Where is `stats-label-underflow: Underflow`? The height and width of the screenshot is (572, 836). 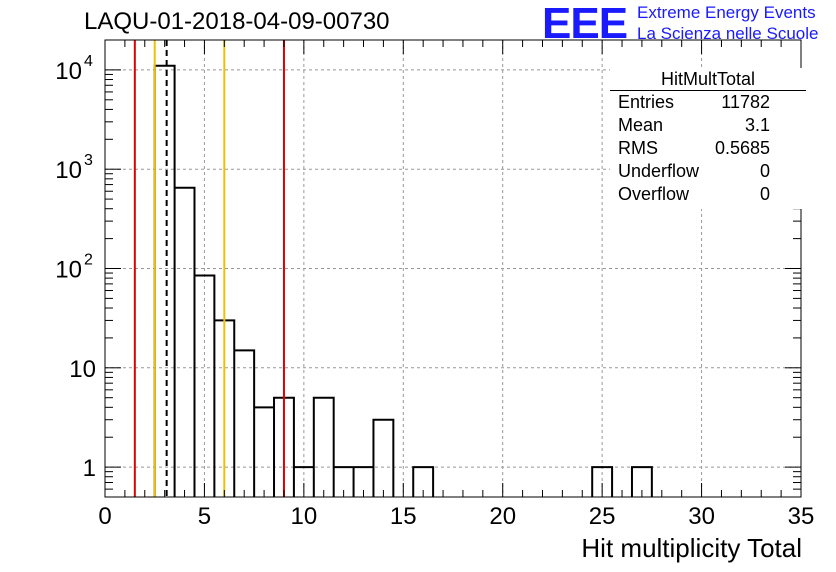
stats-label-underflow: Underflow is located at coordinates (659, 171).